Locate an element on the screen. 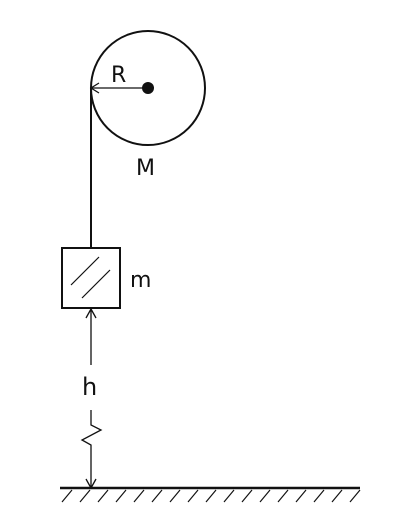 The width and height of the screenshot is (416, 512). pulley-axle is located at coordinates (148, 88).